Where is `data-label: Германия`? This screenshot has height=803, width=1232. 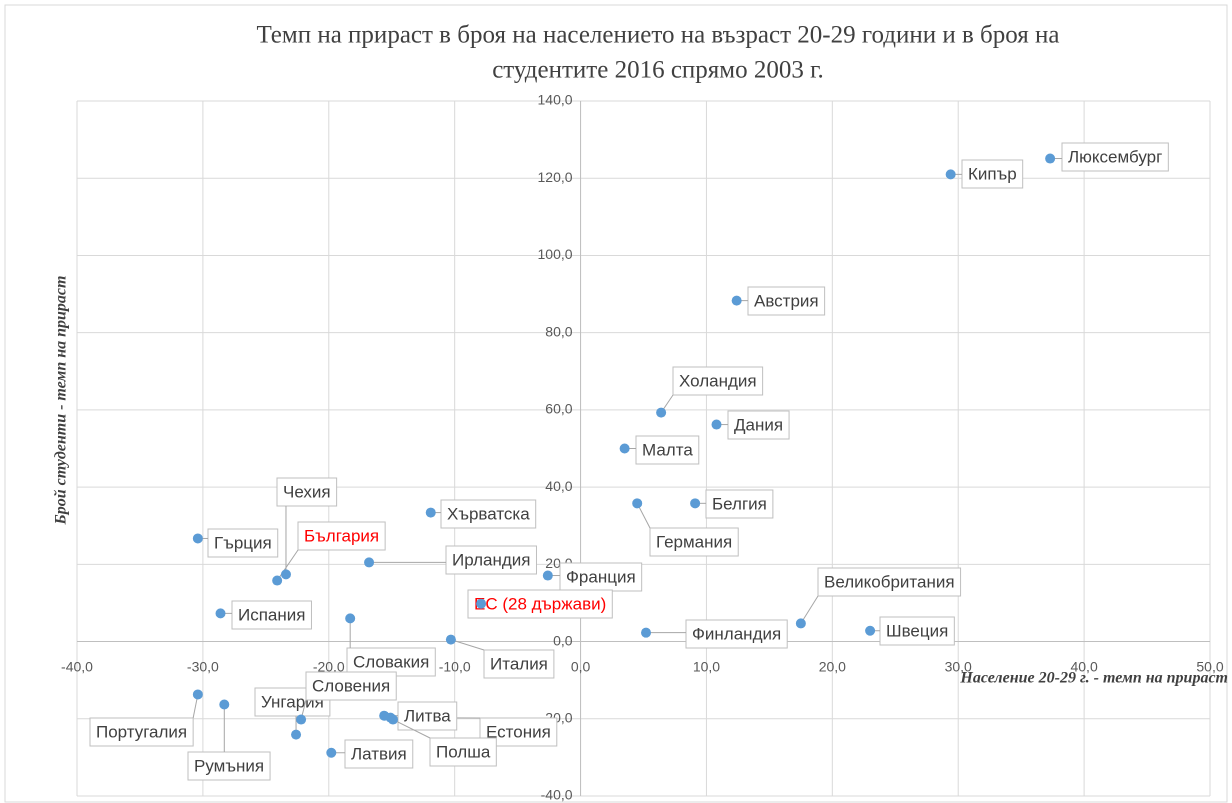
data-label: Германия is located at coordinates (687, 530).